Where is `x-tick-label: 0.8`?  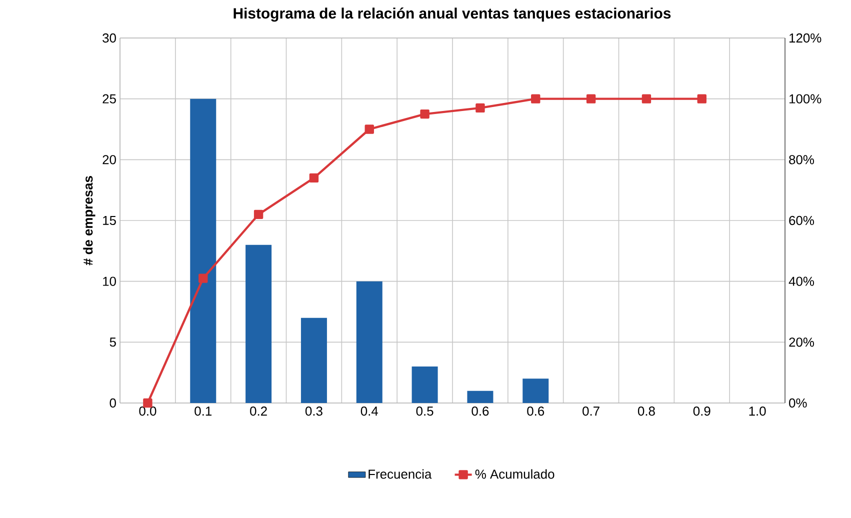 x-tick-label: 0.8 is located at coordinates (646, 411).